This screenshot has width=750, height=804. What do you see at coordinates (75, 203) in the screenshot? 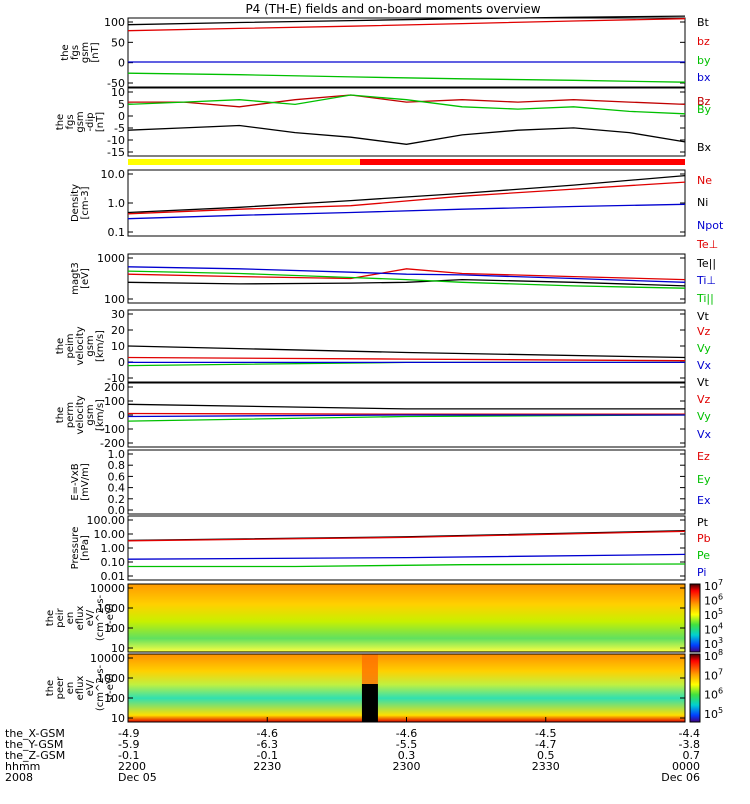
I see `y-axis-label-line: Density` at bounding box center [75, 203].